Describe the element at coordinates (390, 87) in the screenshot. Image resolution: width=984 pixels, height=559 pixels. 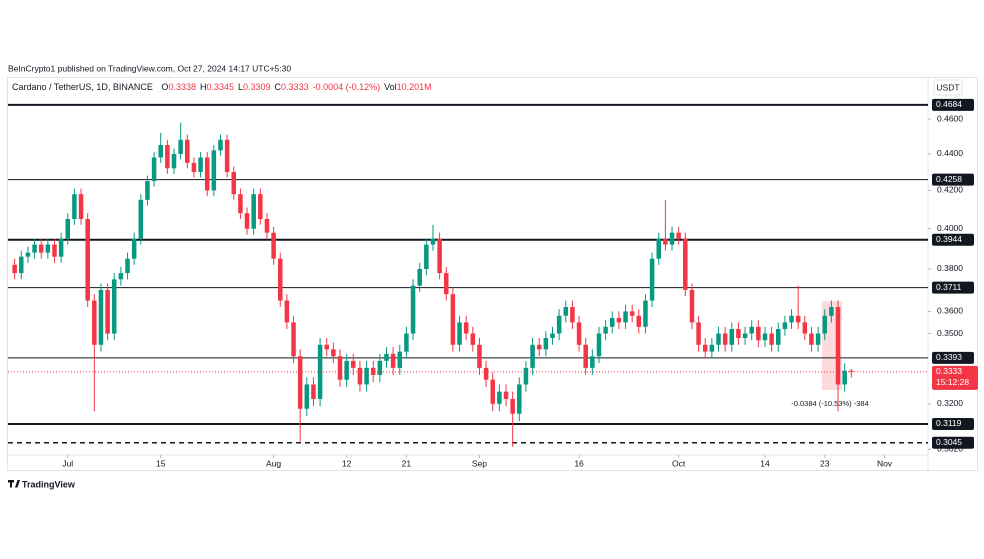
I see `volume-key: Vol` at that location.